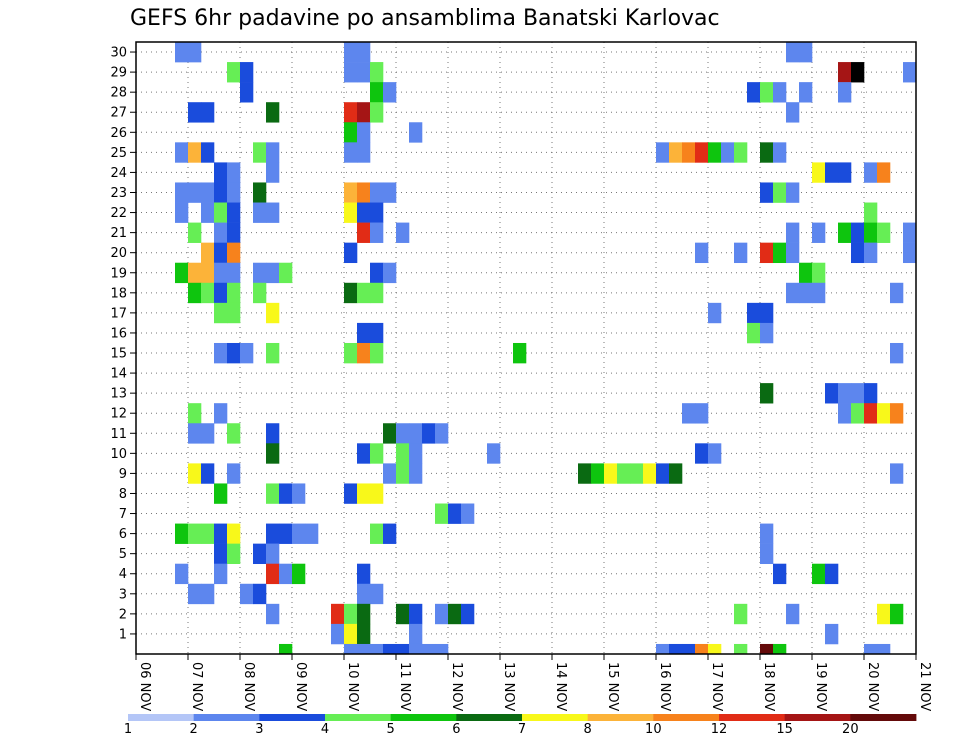 This screenshot has width=960, height=742. Describe the element at coordinates (850, 729) in the screenshot. I see `colorbar-label: 20` at that location.